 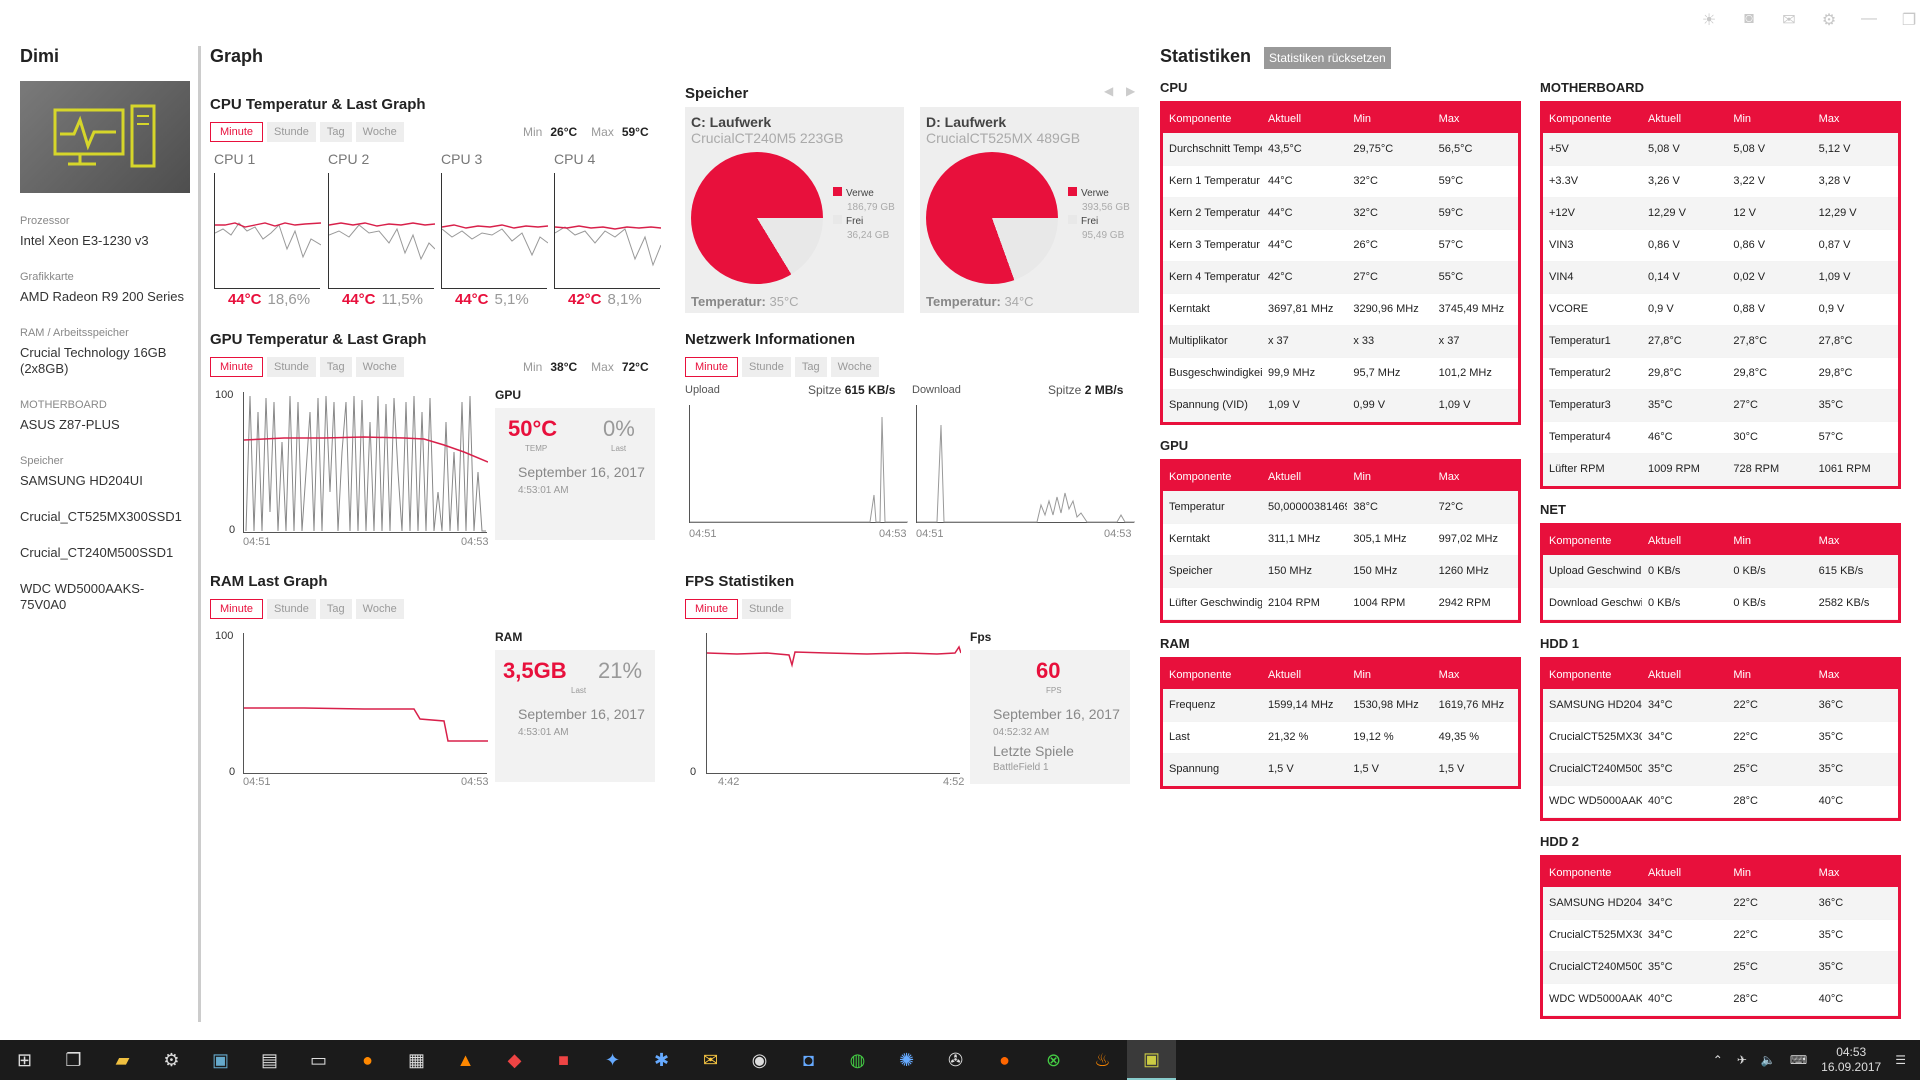 I want to click on app-icon: ▤, so click(x=269, y=1059).